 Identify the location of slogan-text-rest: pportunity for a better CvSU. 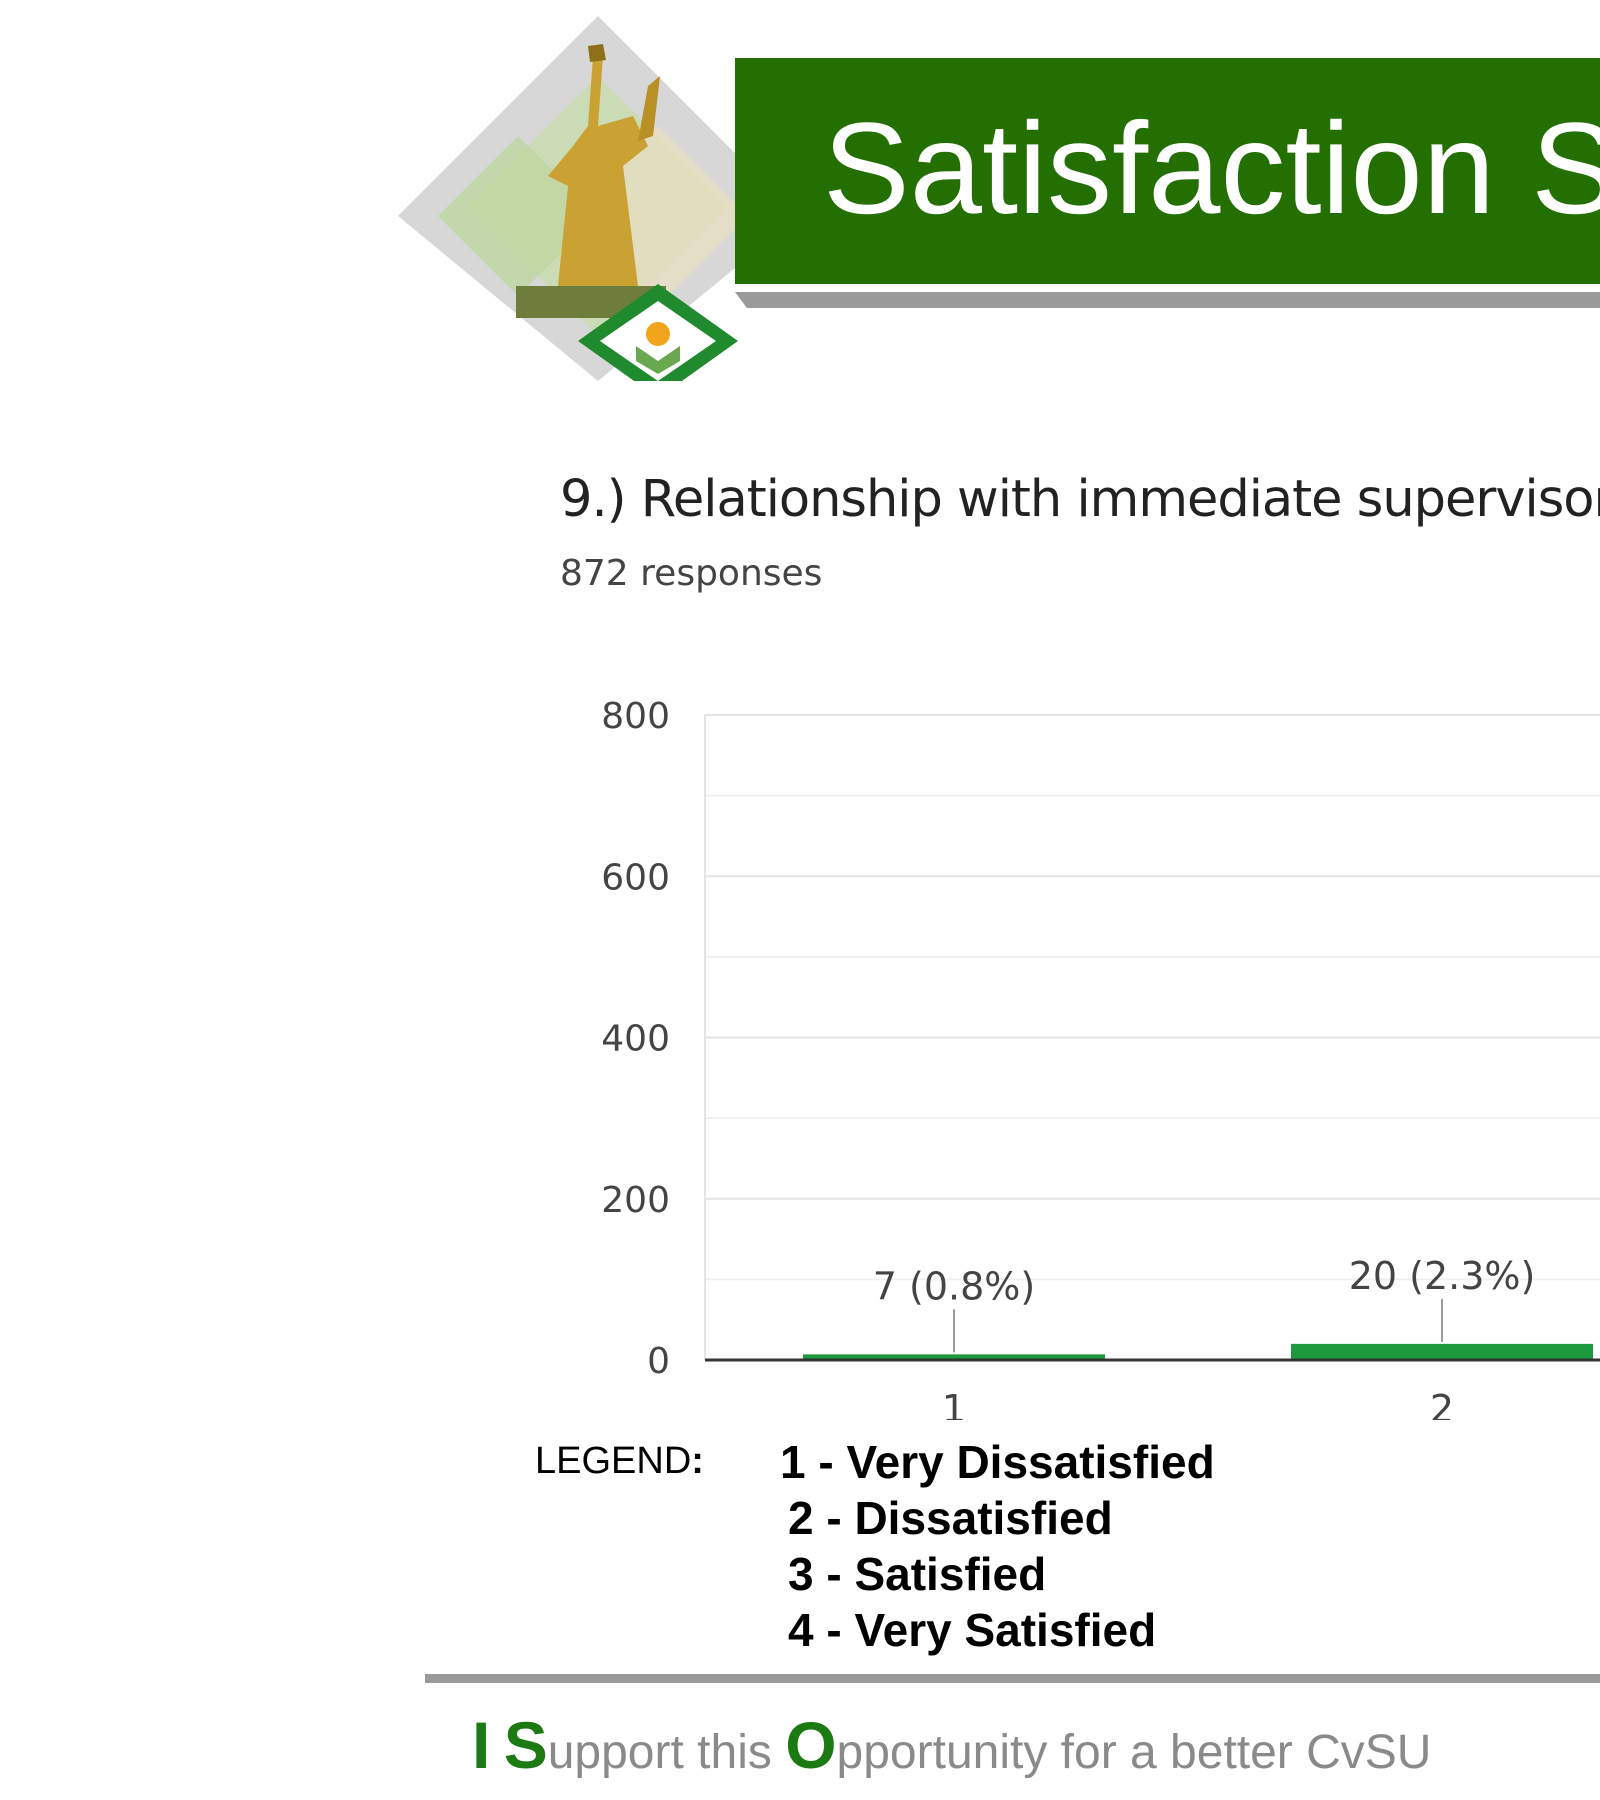
(1134, 1752).